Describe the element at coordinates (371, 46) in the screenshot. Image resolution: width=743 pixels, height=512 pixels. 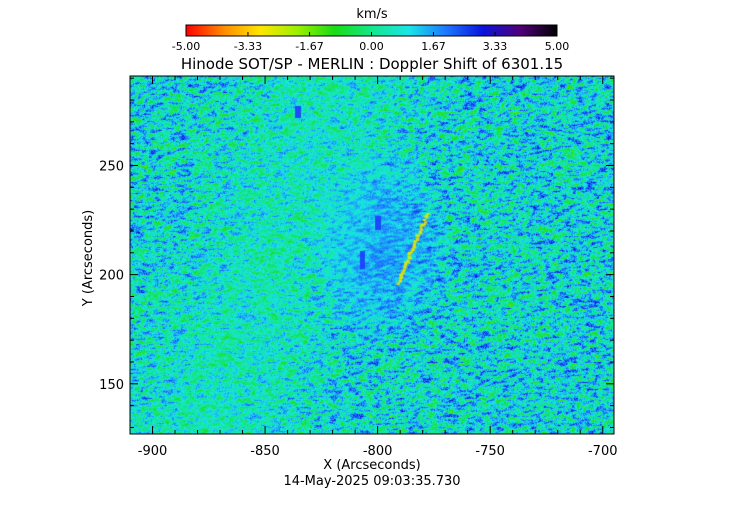
I see `colorbar-tick-label: 0.00` at that location.